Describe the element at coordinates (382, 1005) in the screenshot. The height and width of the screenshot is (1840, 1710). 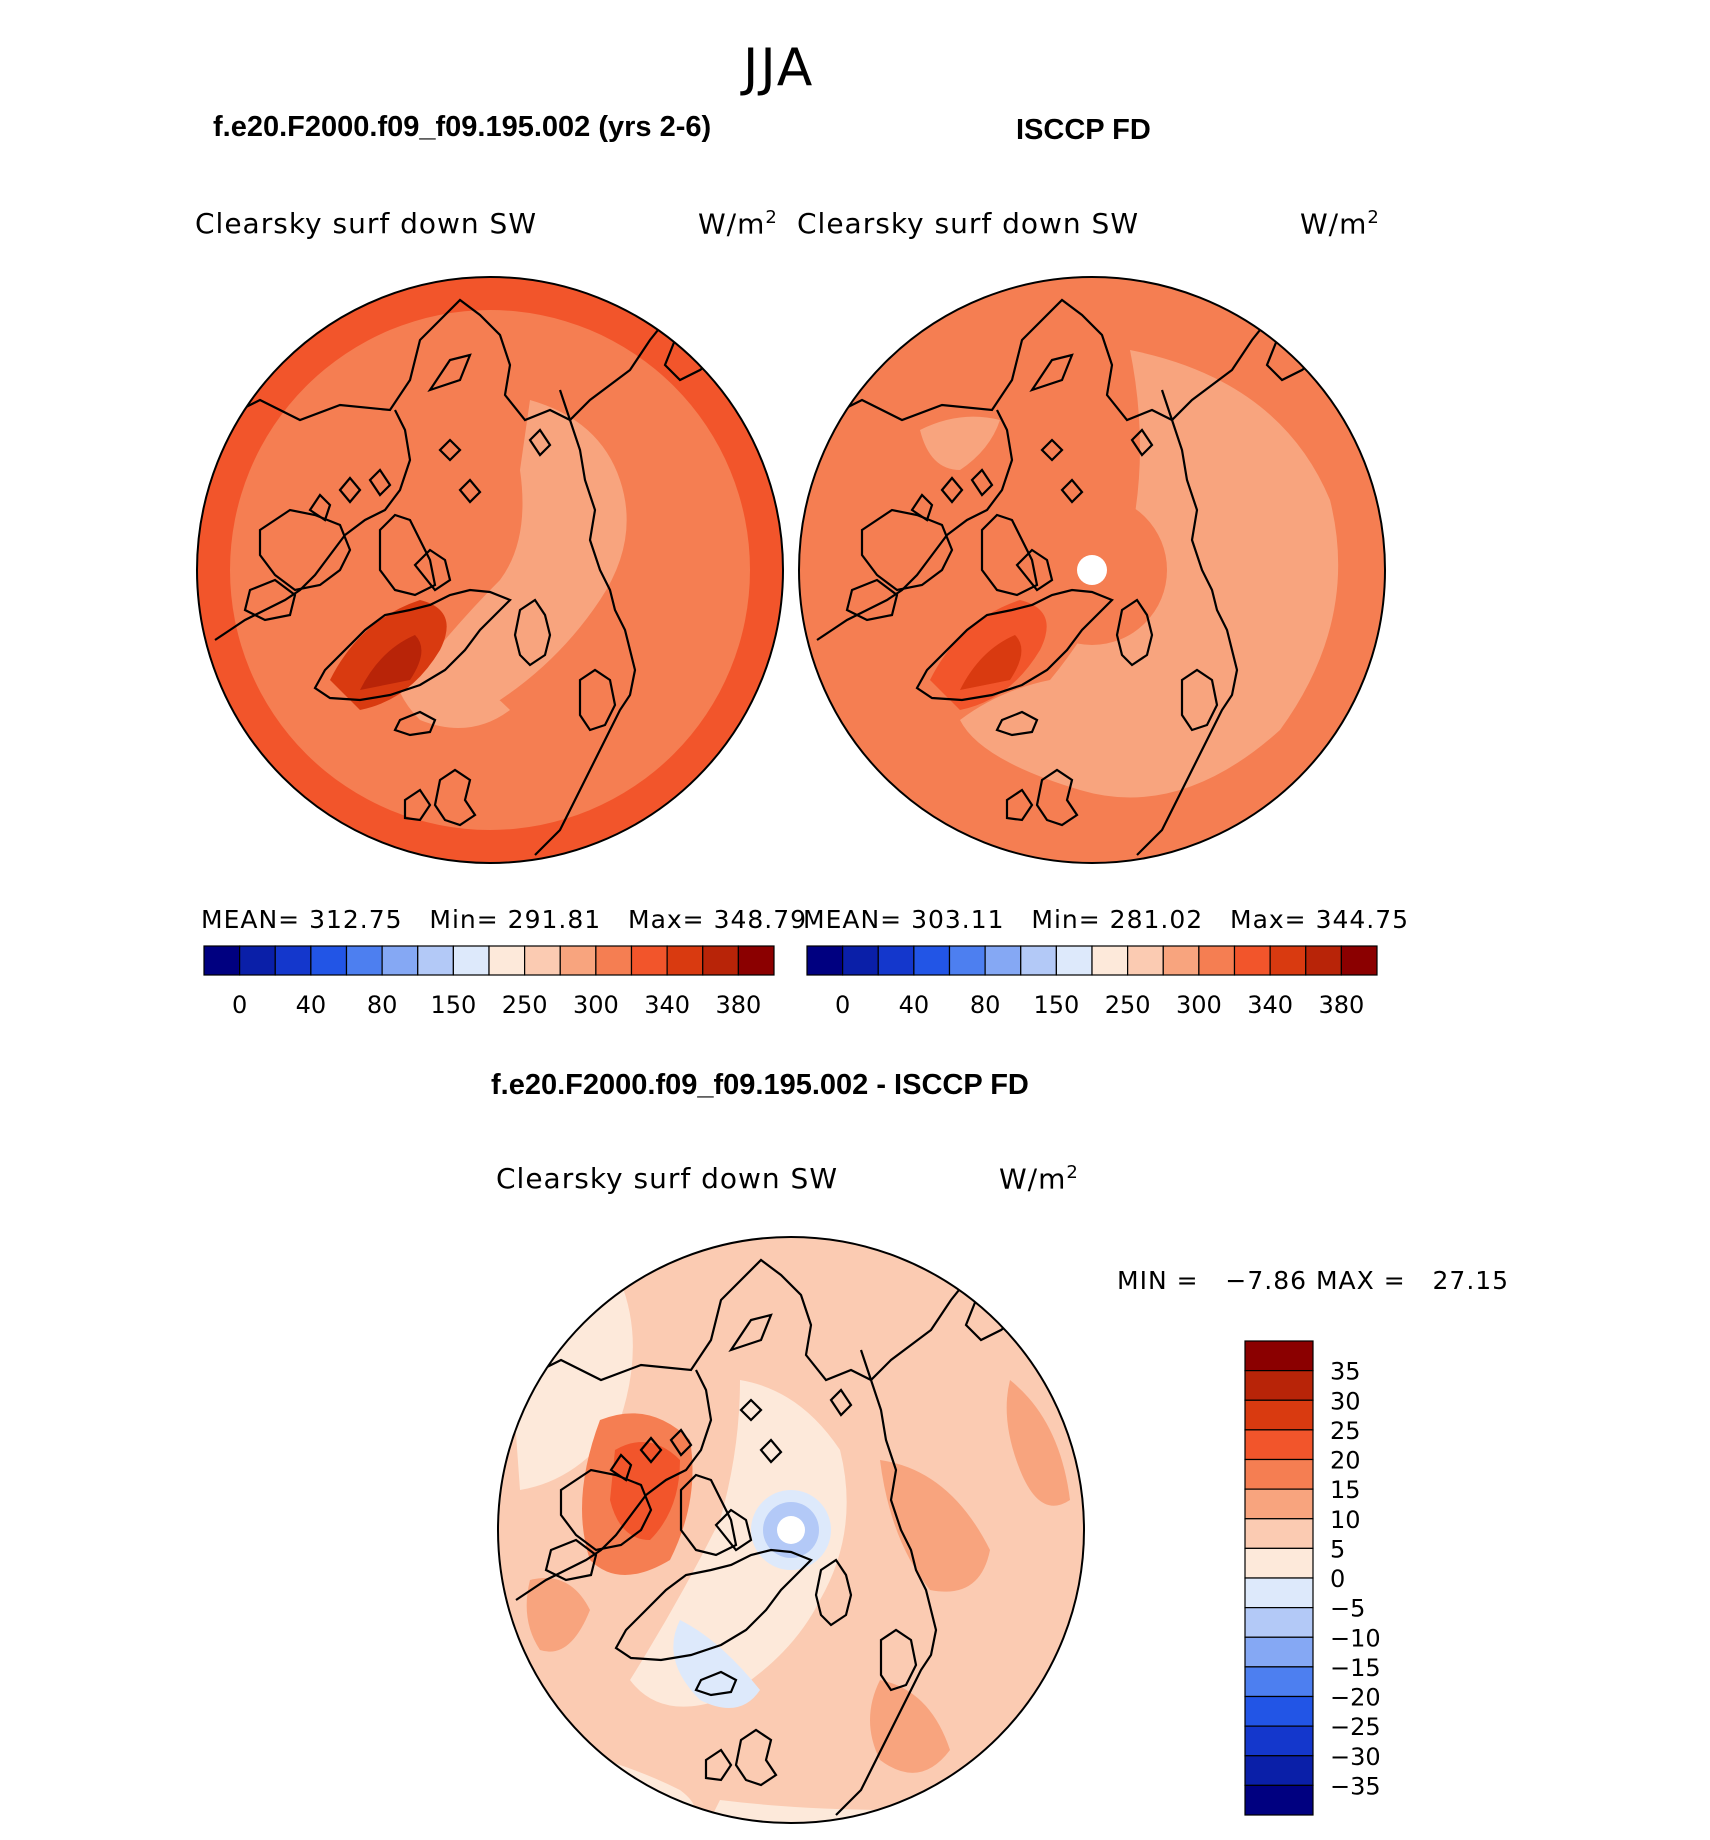
I see `model-colorbar-tick-label: 80` at that location.